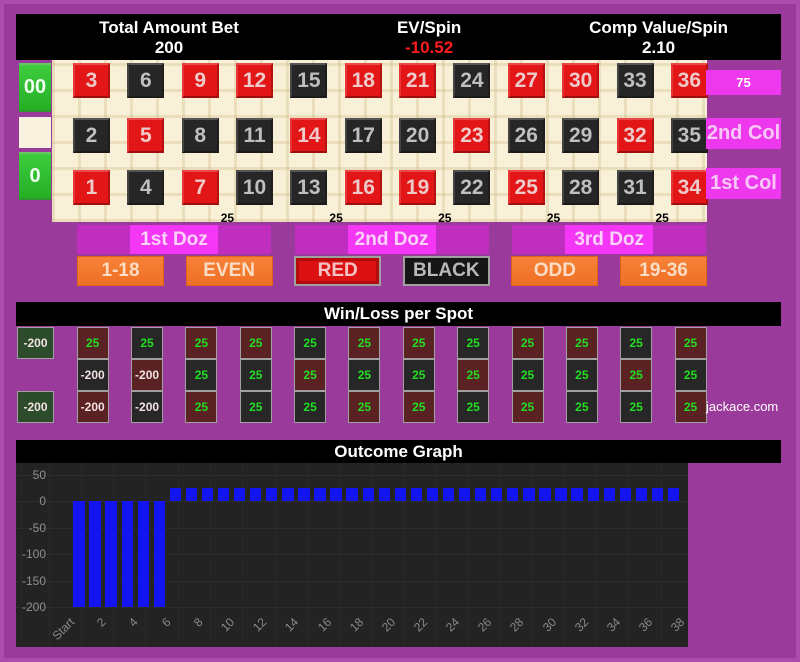 The height and width of the screenshot is (662, 800). Describe the element at coordinates (292, 625) in the screenshot. I see `chart-xtick-label: 14` at that location.